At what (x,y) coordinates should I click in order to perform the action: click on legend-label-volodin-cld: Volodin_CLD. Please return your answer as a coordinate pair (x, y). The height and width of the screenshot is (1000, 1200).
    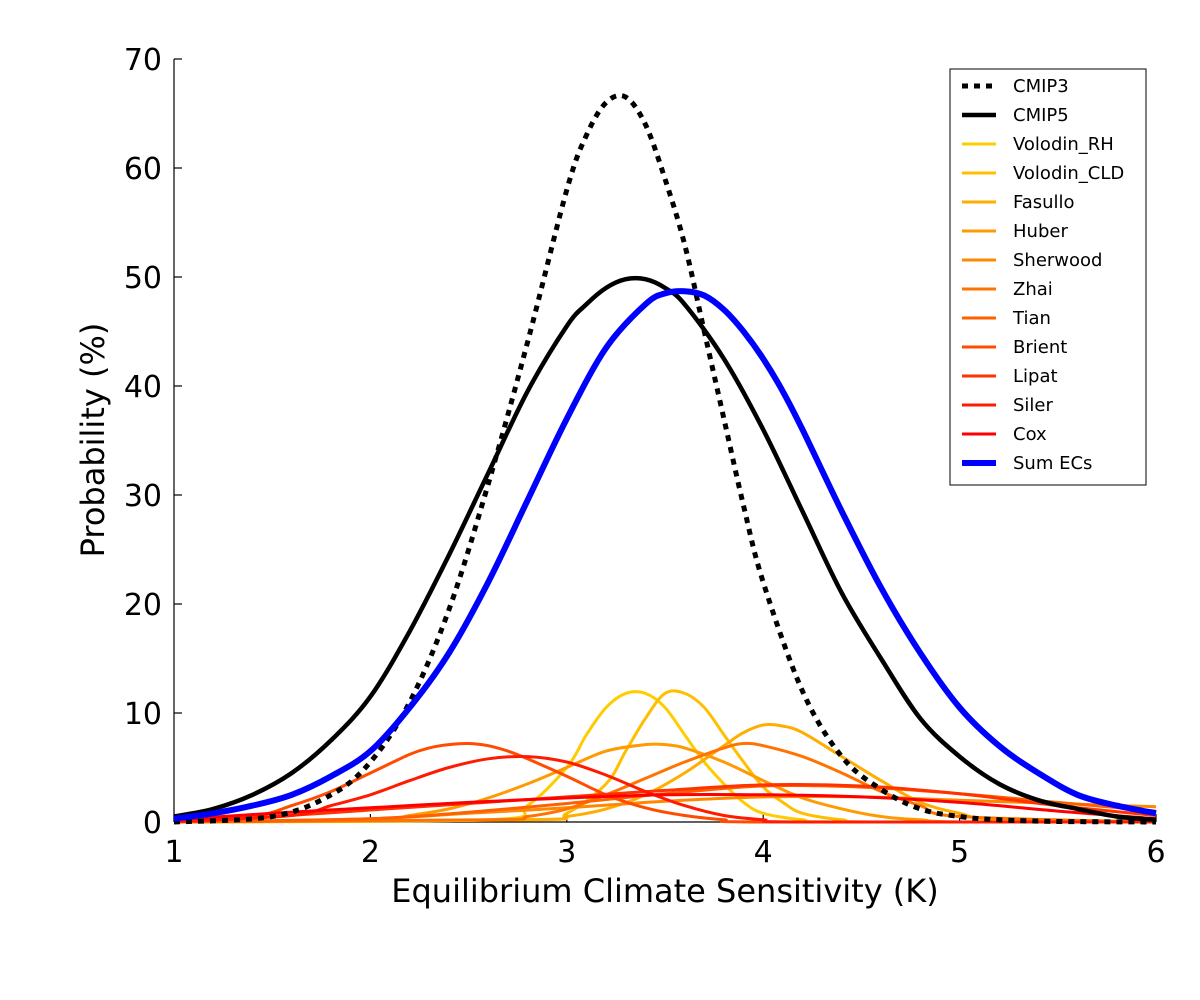
    Looking at the image, I should click on (1068, 173).